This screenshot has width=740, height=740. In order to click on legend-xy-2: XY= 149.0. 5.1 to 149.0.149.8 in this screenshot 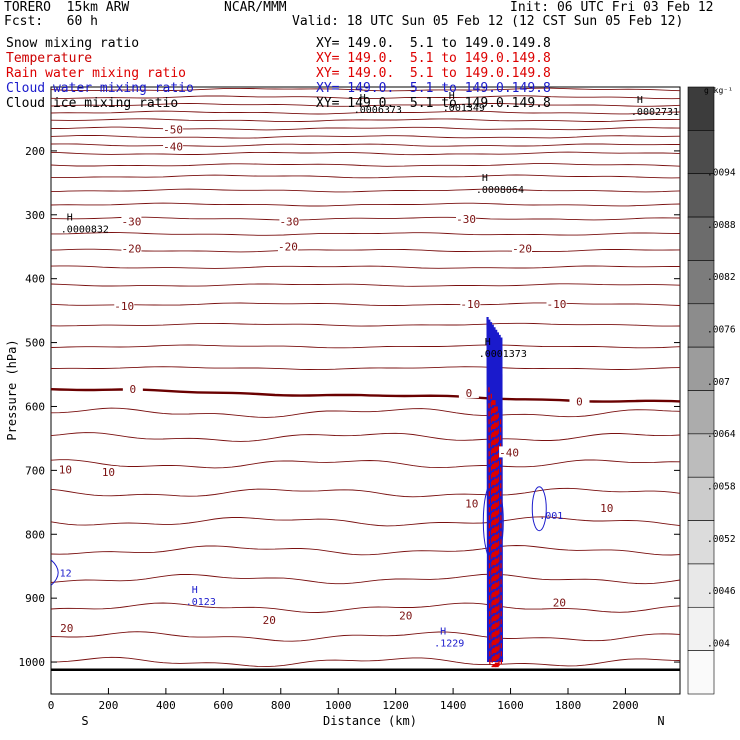, I will do `click(433, 73)`.